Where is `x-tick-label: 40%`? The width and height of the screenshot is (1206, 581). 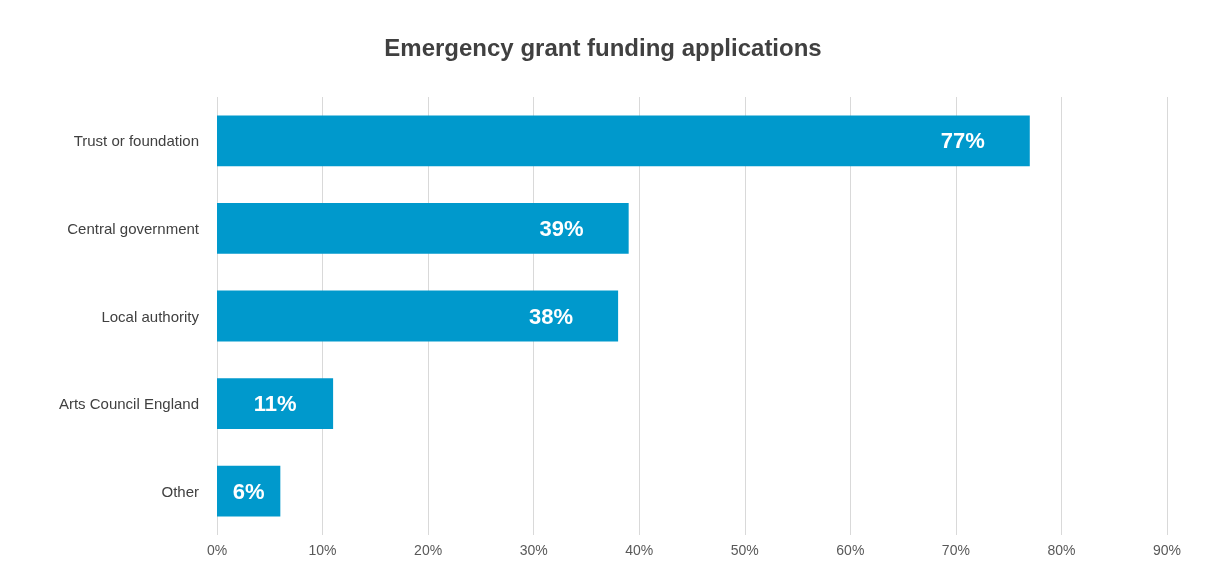
x-tick-label: 40% is located at coordinates (639, 550).